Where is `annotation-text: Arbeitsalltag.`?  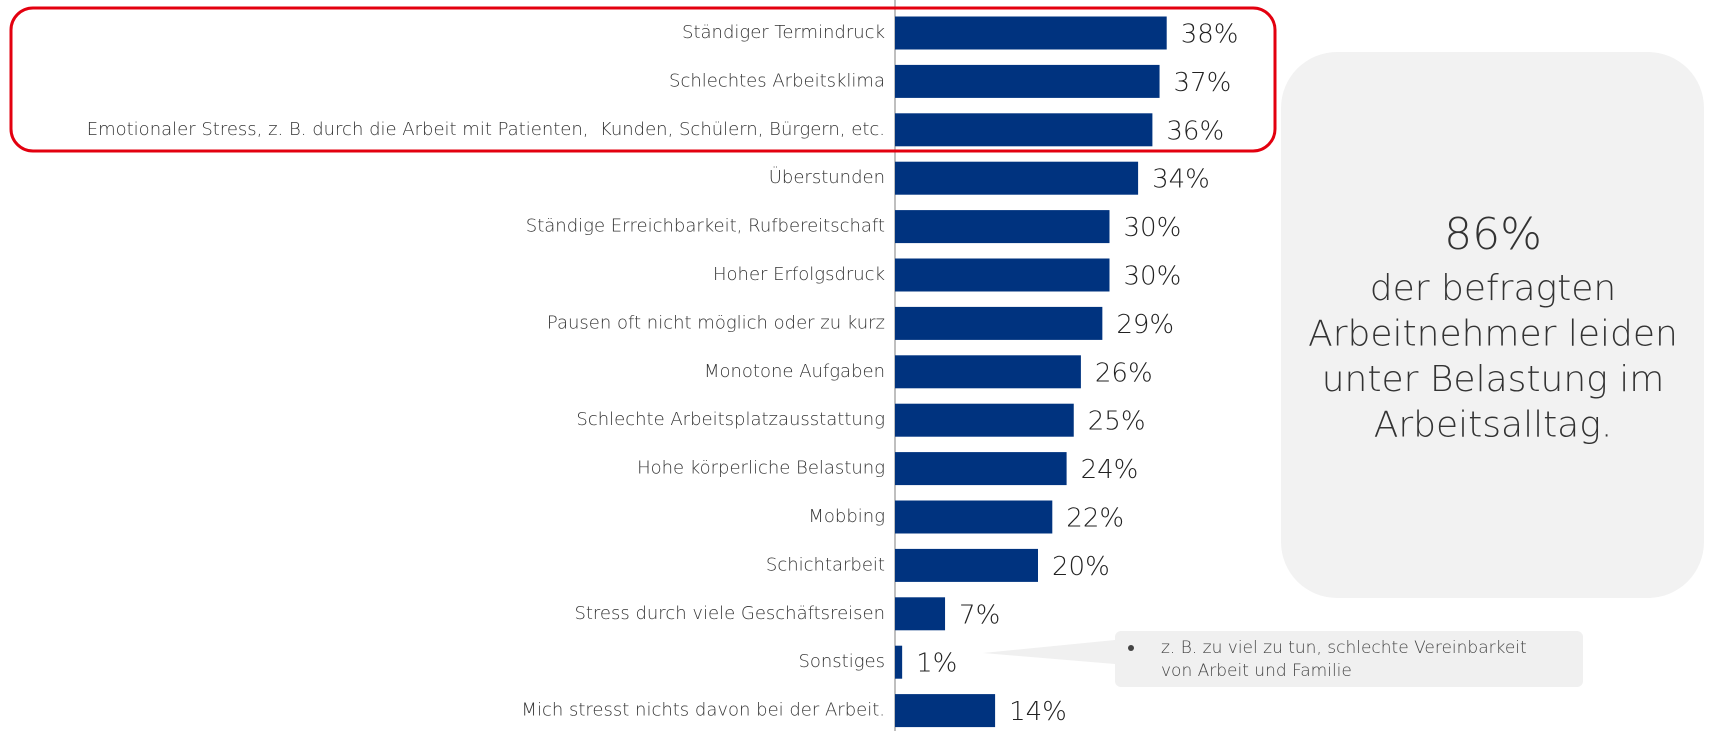 annotation-text: Arbeitsalltag. is located at coordinates (1493, 425).